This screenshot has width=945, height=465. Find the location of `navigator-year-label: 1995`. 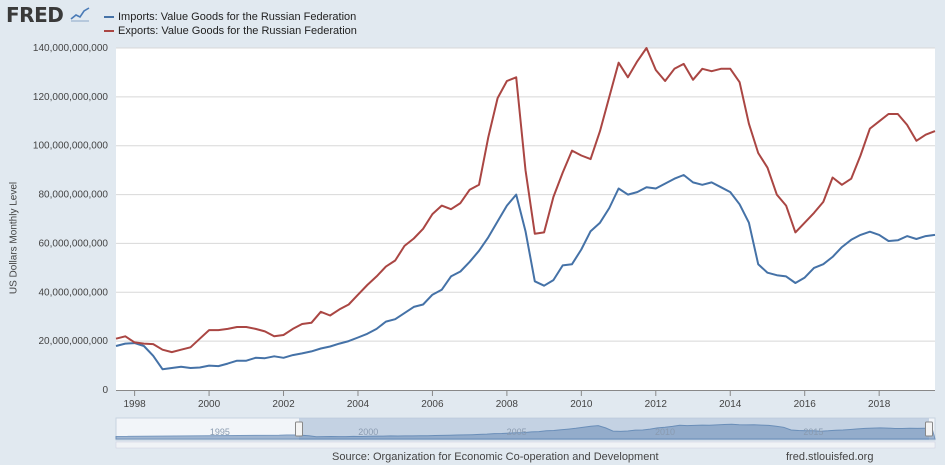

navigator-year-label: 1995 is located at coordinates (220, 432).